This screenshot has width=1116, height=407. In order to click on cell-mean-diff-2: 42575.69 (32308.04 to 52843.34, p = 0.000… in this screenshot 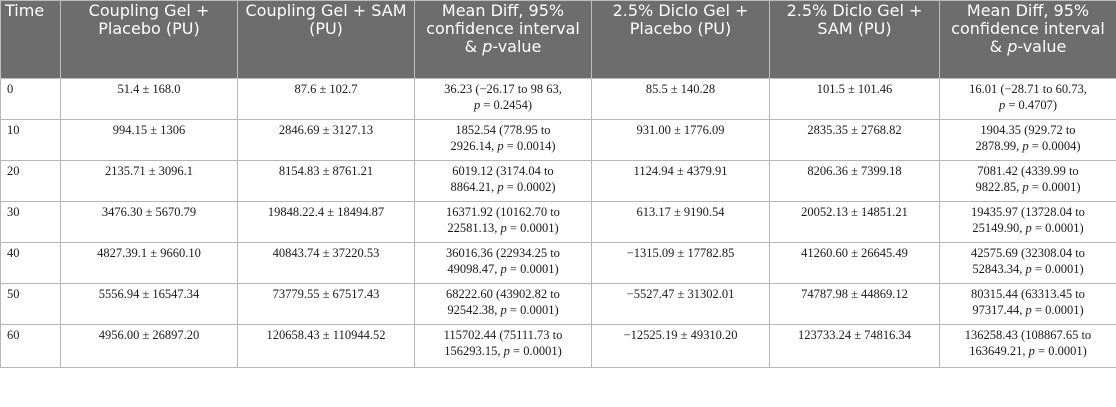, I will do `click(1027, 263)`.